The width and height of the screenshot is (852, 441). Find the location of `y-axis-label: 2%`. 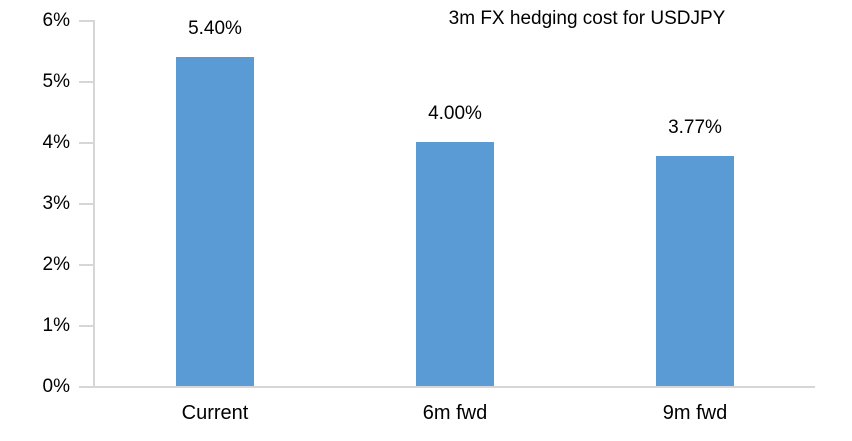

y-axis-label: 2% is located at coordinates (56, 264).